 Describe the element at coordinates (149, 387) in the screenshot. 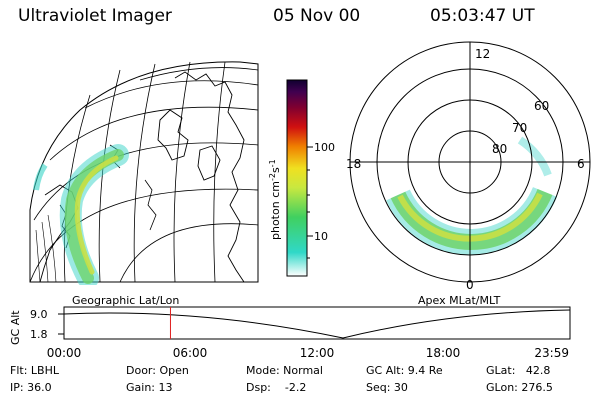

I see `gain-status: Gain: 13` at that location.